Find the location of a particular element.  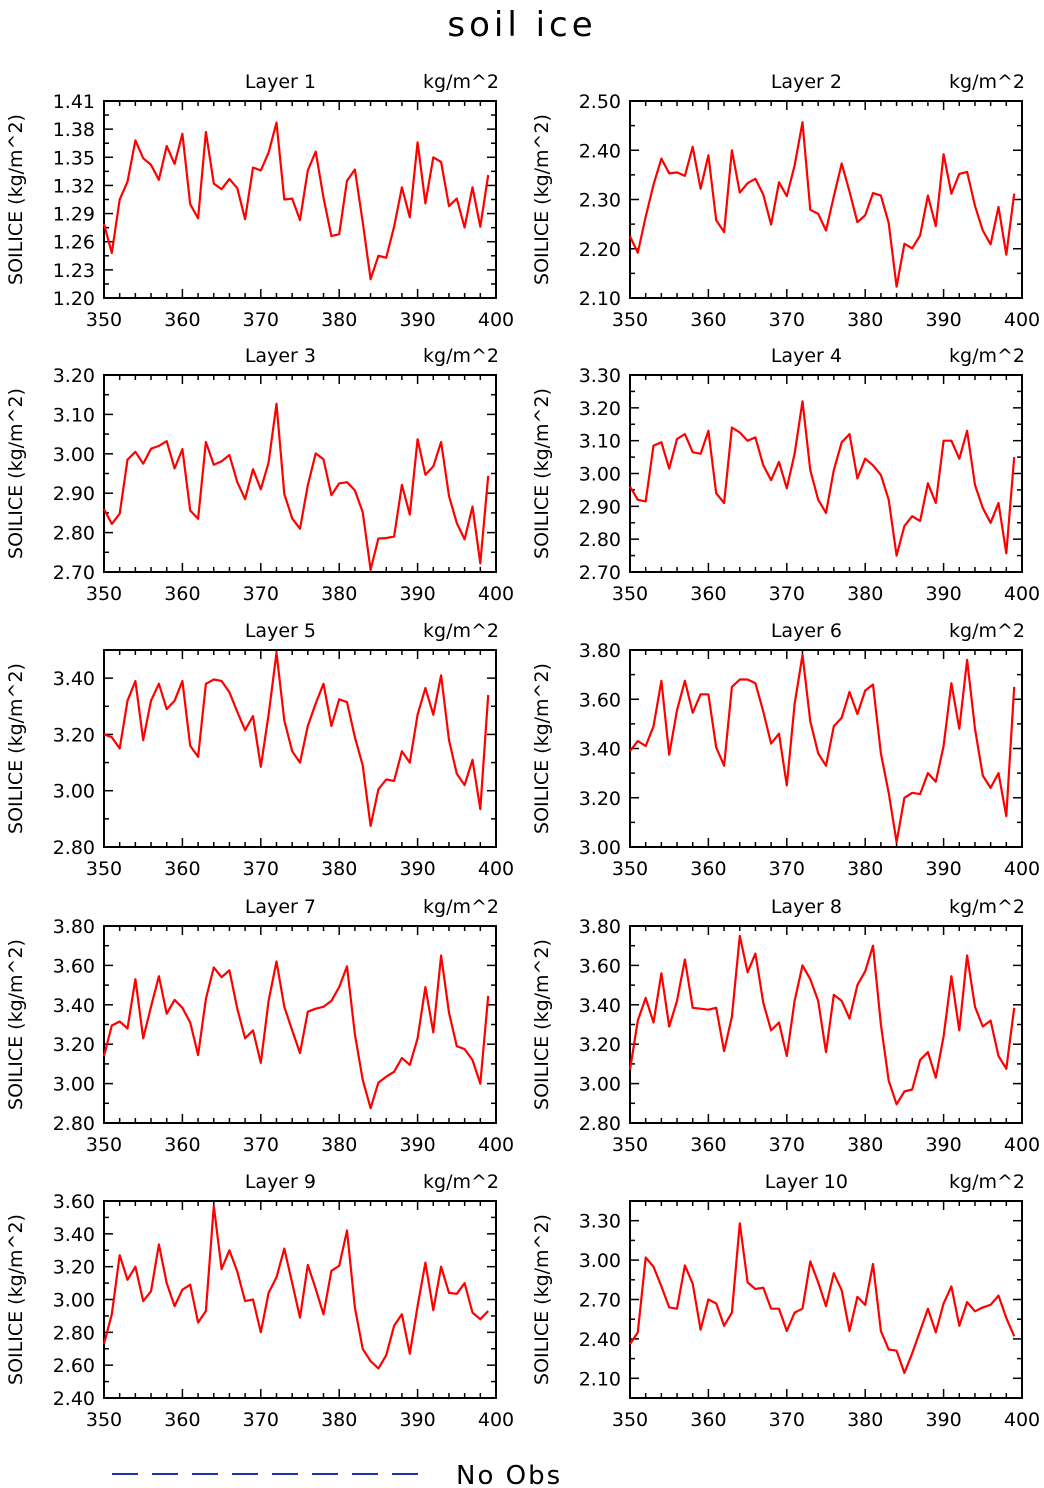

figure-title: soil ice is located at coordinates (521, 25).